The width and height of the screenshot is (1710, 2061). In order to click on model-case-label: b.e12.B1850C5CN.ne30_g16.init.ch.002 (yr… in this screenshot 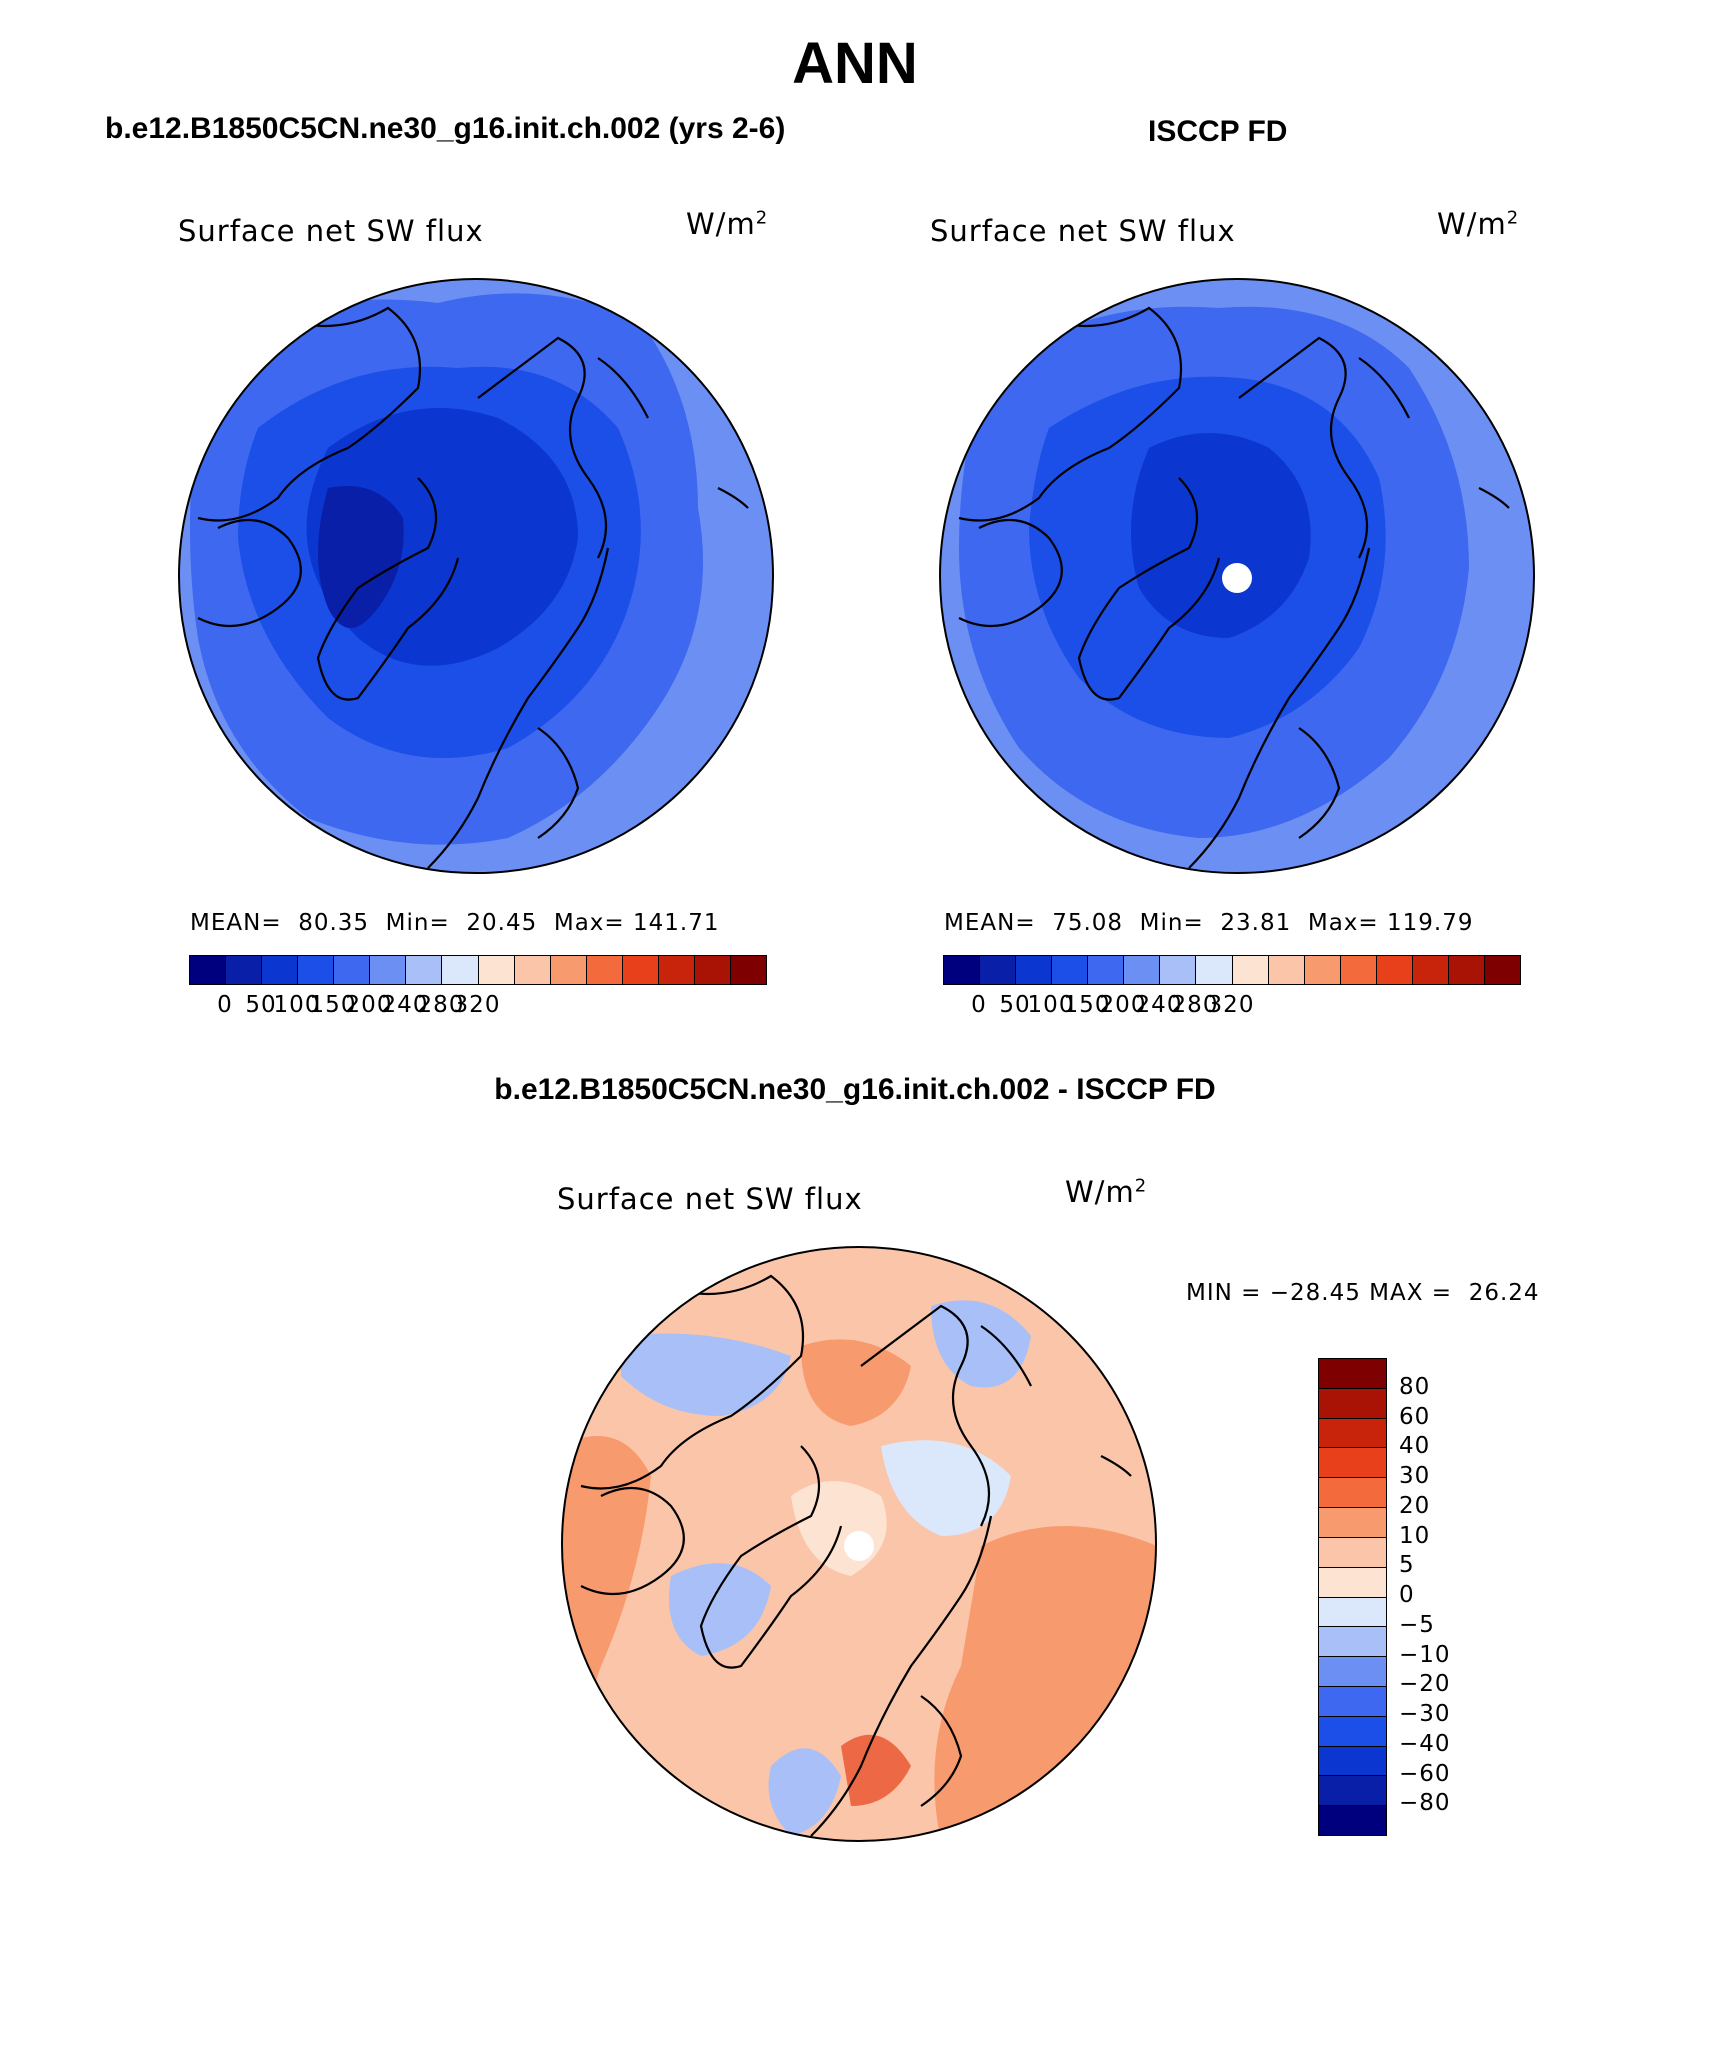, I will do `click(445, 128)`.